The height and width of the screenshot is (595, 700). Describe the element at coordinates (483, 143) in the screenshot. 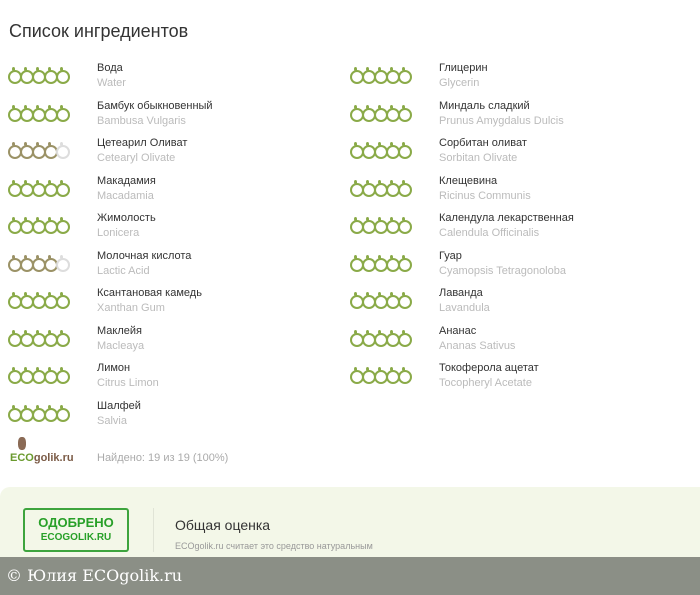

I see `ingredient-name: Сорбитан оливат` at that location.